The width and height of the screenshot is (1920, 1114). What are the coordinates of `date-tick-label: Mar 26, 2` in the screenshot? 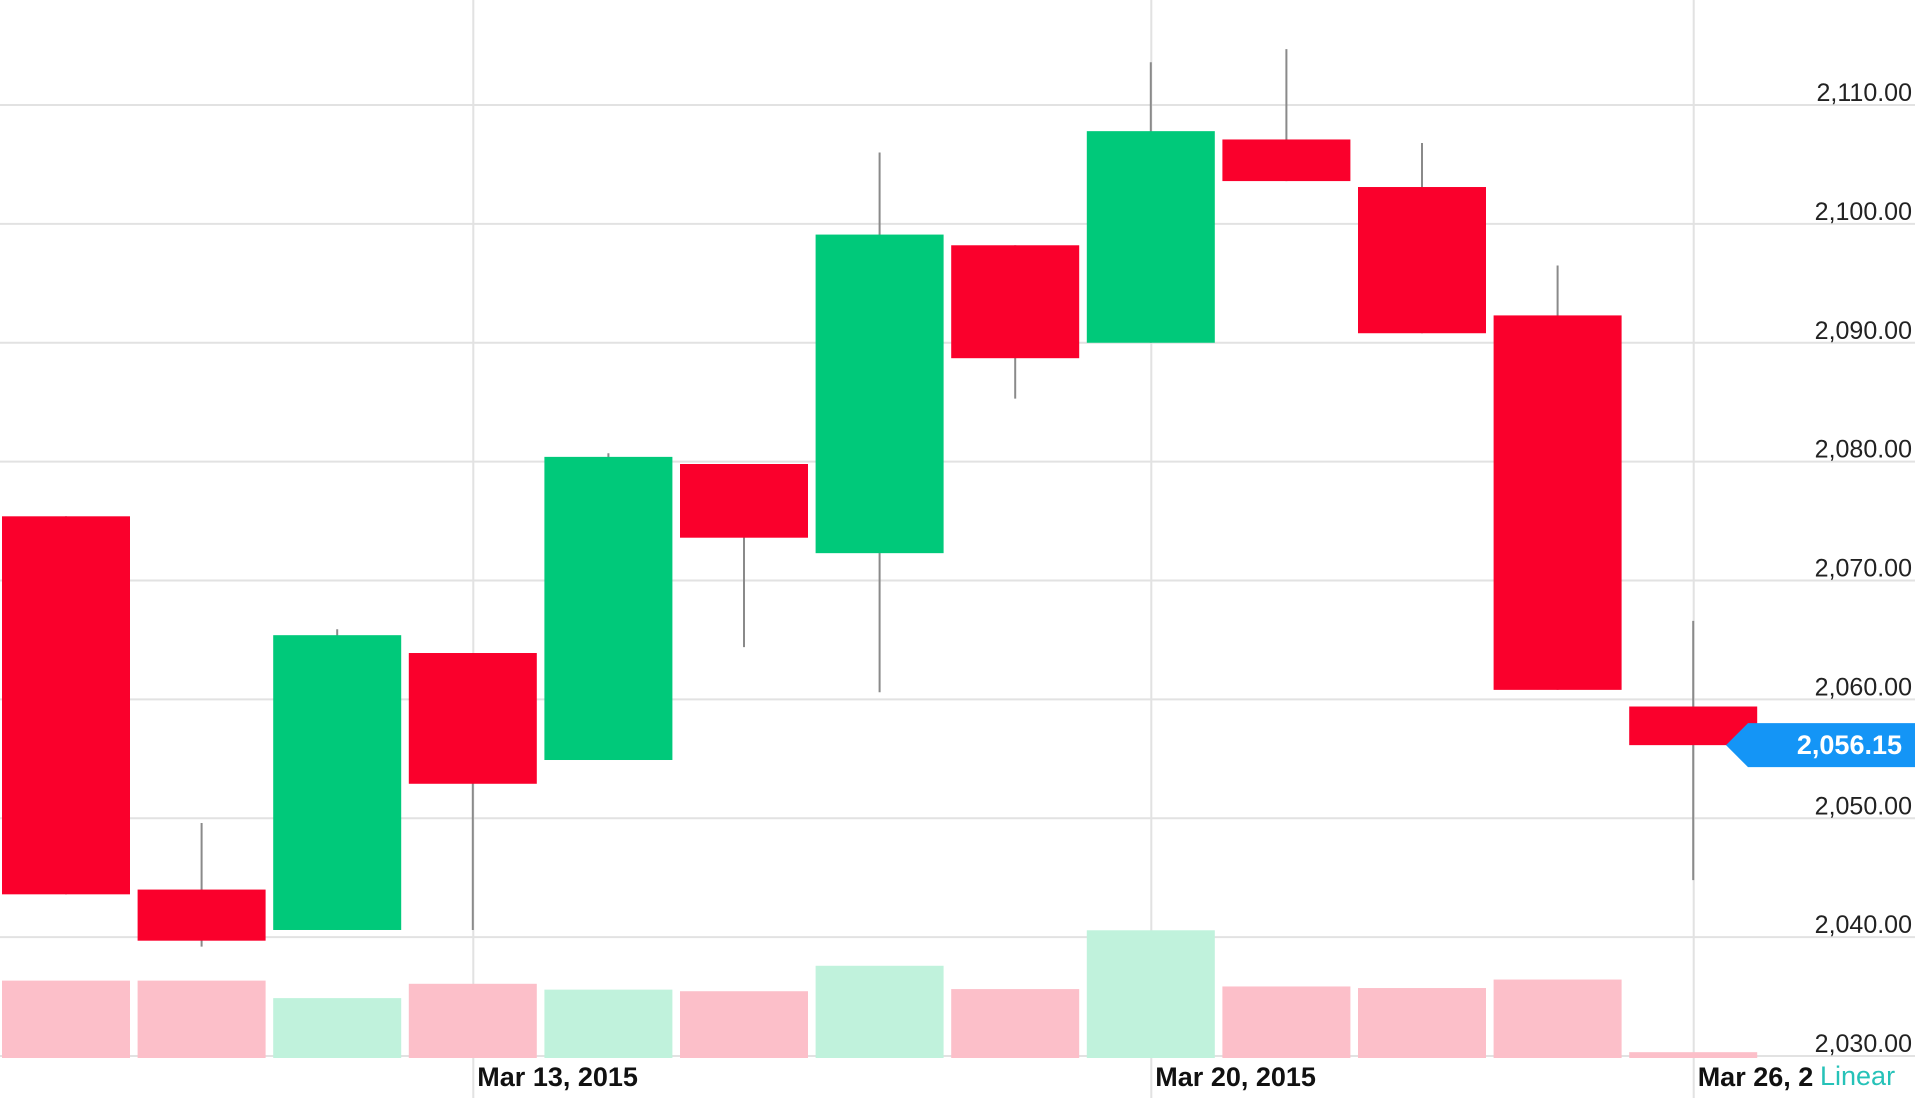 It's located at (1756, 1077).